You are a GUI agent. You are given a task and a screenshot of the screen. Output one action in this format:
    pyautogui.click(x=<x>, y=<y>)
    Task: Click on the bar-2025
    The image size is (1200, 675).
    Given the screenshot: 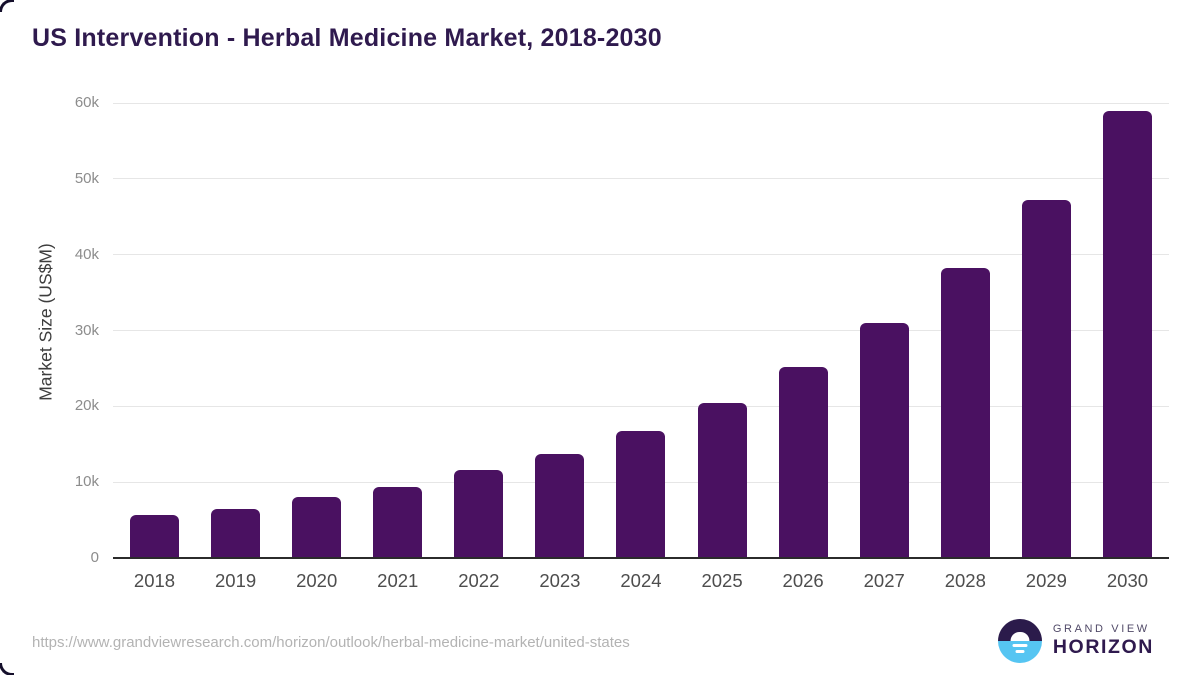 What is the action you would take?
    pyautogui.click(x=722, y=480)
    